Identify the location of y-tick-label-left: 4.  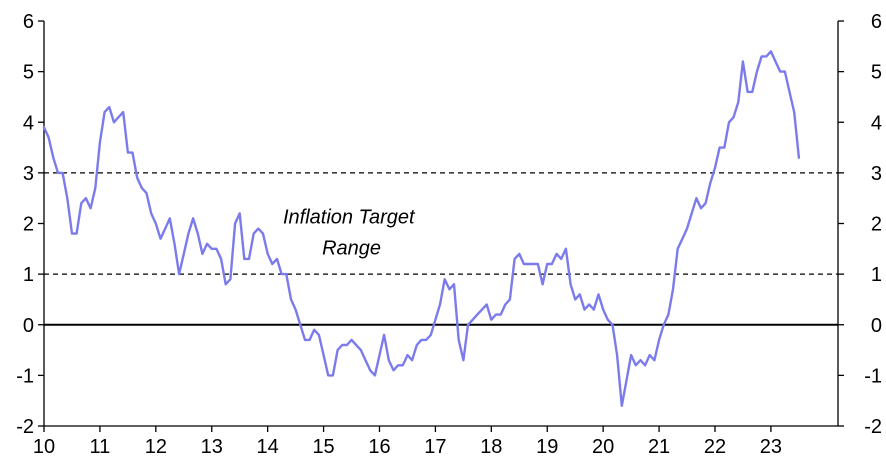
(28, 123).